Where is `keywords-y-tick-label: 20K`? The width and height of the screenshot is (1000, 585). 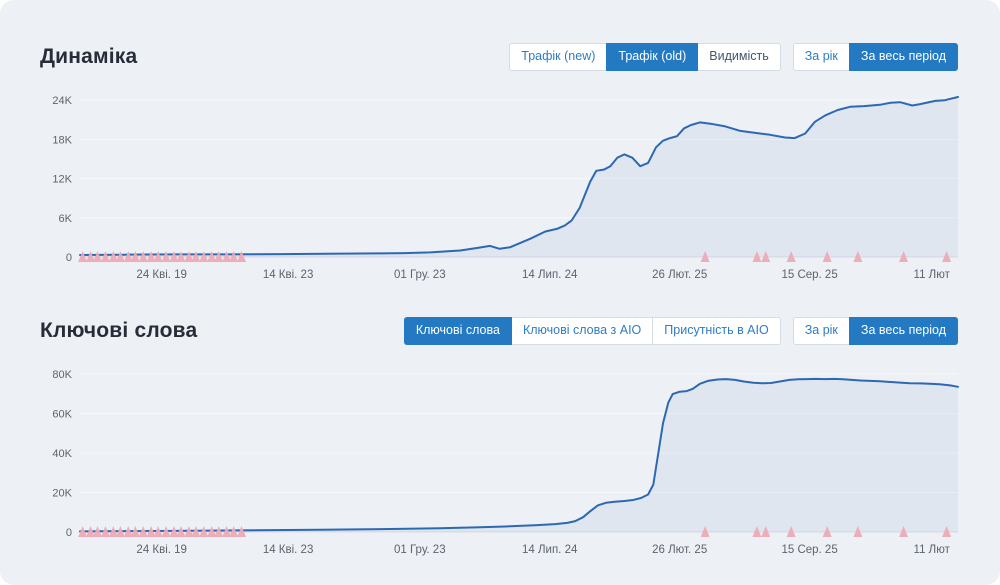
keywords-y-tick-label: 20K is located at coordinates (62, 493).